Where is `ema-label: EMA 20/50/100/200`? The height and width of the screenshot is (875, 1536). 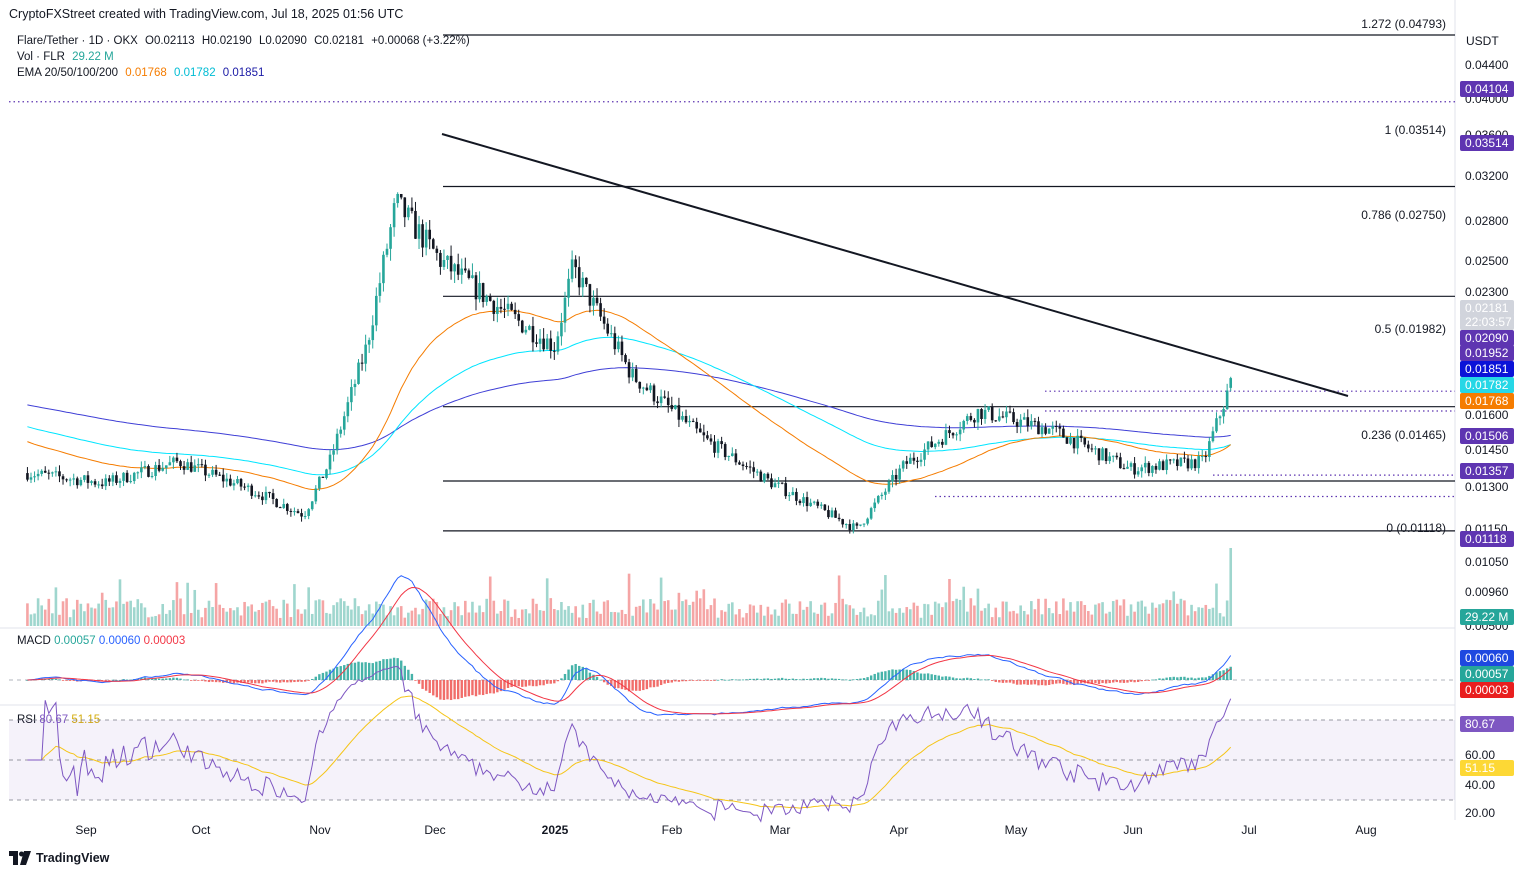
ema-label: EMA 20/50/100/200 is located at coordinates (68, 73).